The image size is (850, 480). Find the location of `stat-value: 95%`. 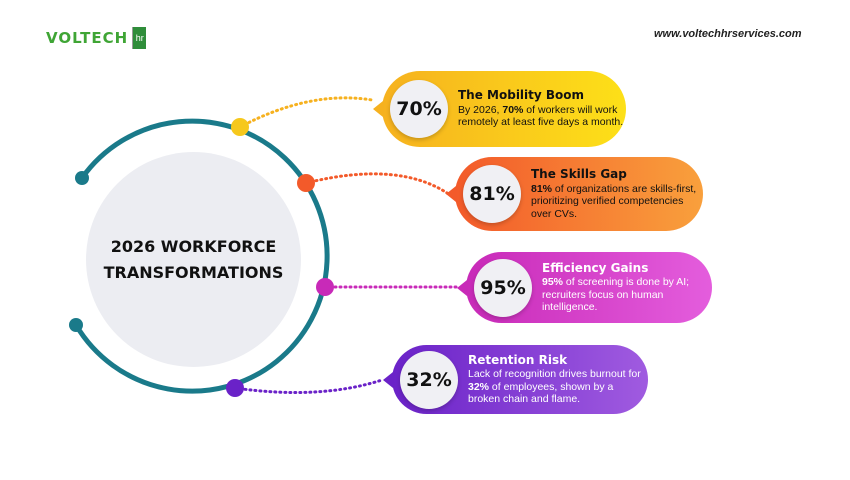

stat-value: 95% is located at coordinates (503, 287).